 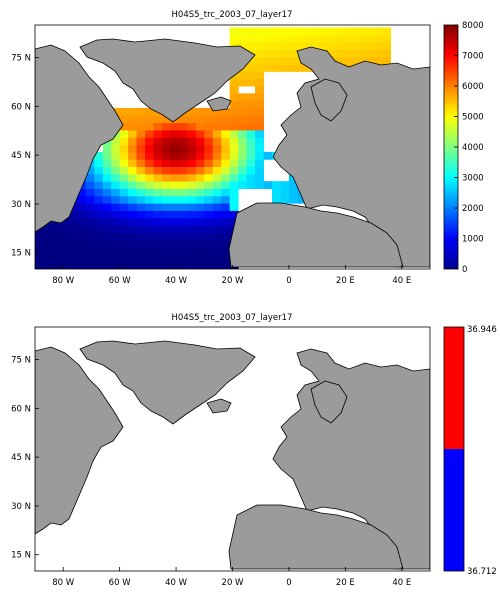 I want to click on top-colorbar-tick-label: 3000, so click(x=473, y=179).